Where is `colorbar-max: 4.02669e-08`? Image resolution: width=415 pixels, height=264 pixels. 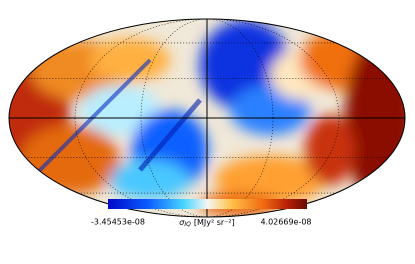 colorbar-max: 4.02669e-08 is located at coordinates (285, 222).